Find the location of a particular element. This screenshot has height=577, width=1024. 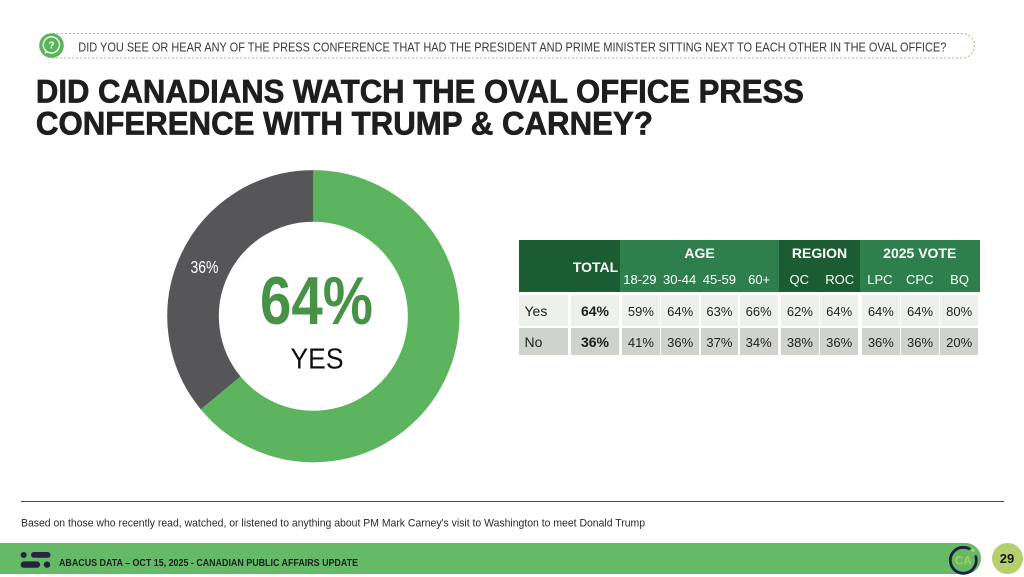

svg-text: 36% is located at coordinates (205, 267).